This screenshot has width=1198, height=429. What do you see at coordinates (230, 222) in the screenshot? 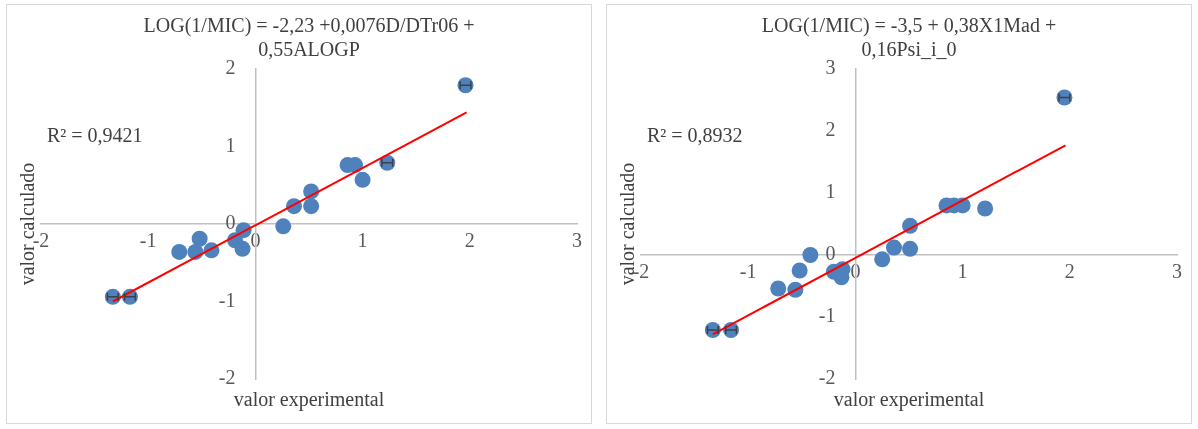
I see `y-tick-label: 0` at bounding box center [230, 222].